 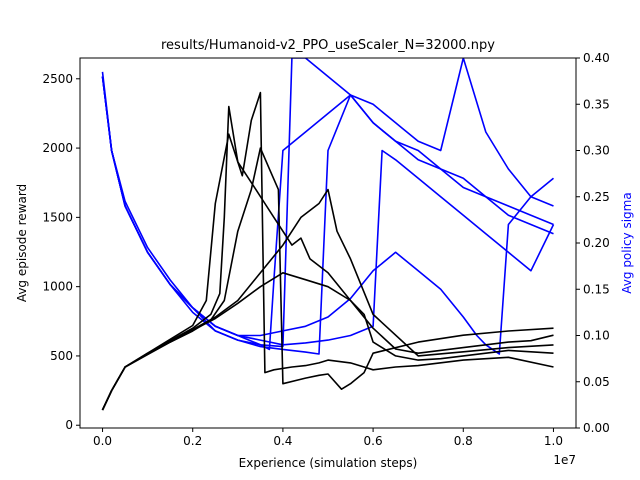 I want to click on y-left-tick-label: 2500, so click(x=57, y=79).